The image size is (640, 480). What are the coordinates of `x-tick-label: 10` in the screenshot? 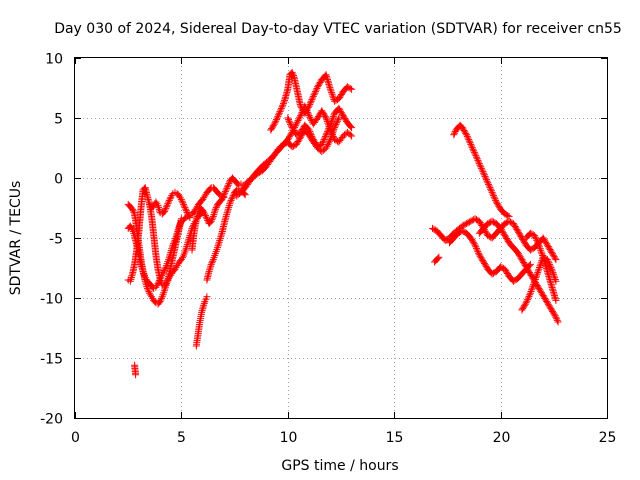 It's located at (289, 438).